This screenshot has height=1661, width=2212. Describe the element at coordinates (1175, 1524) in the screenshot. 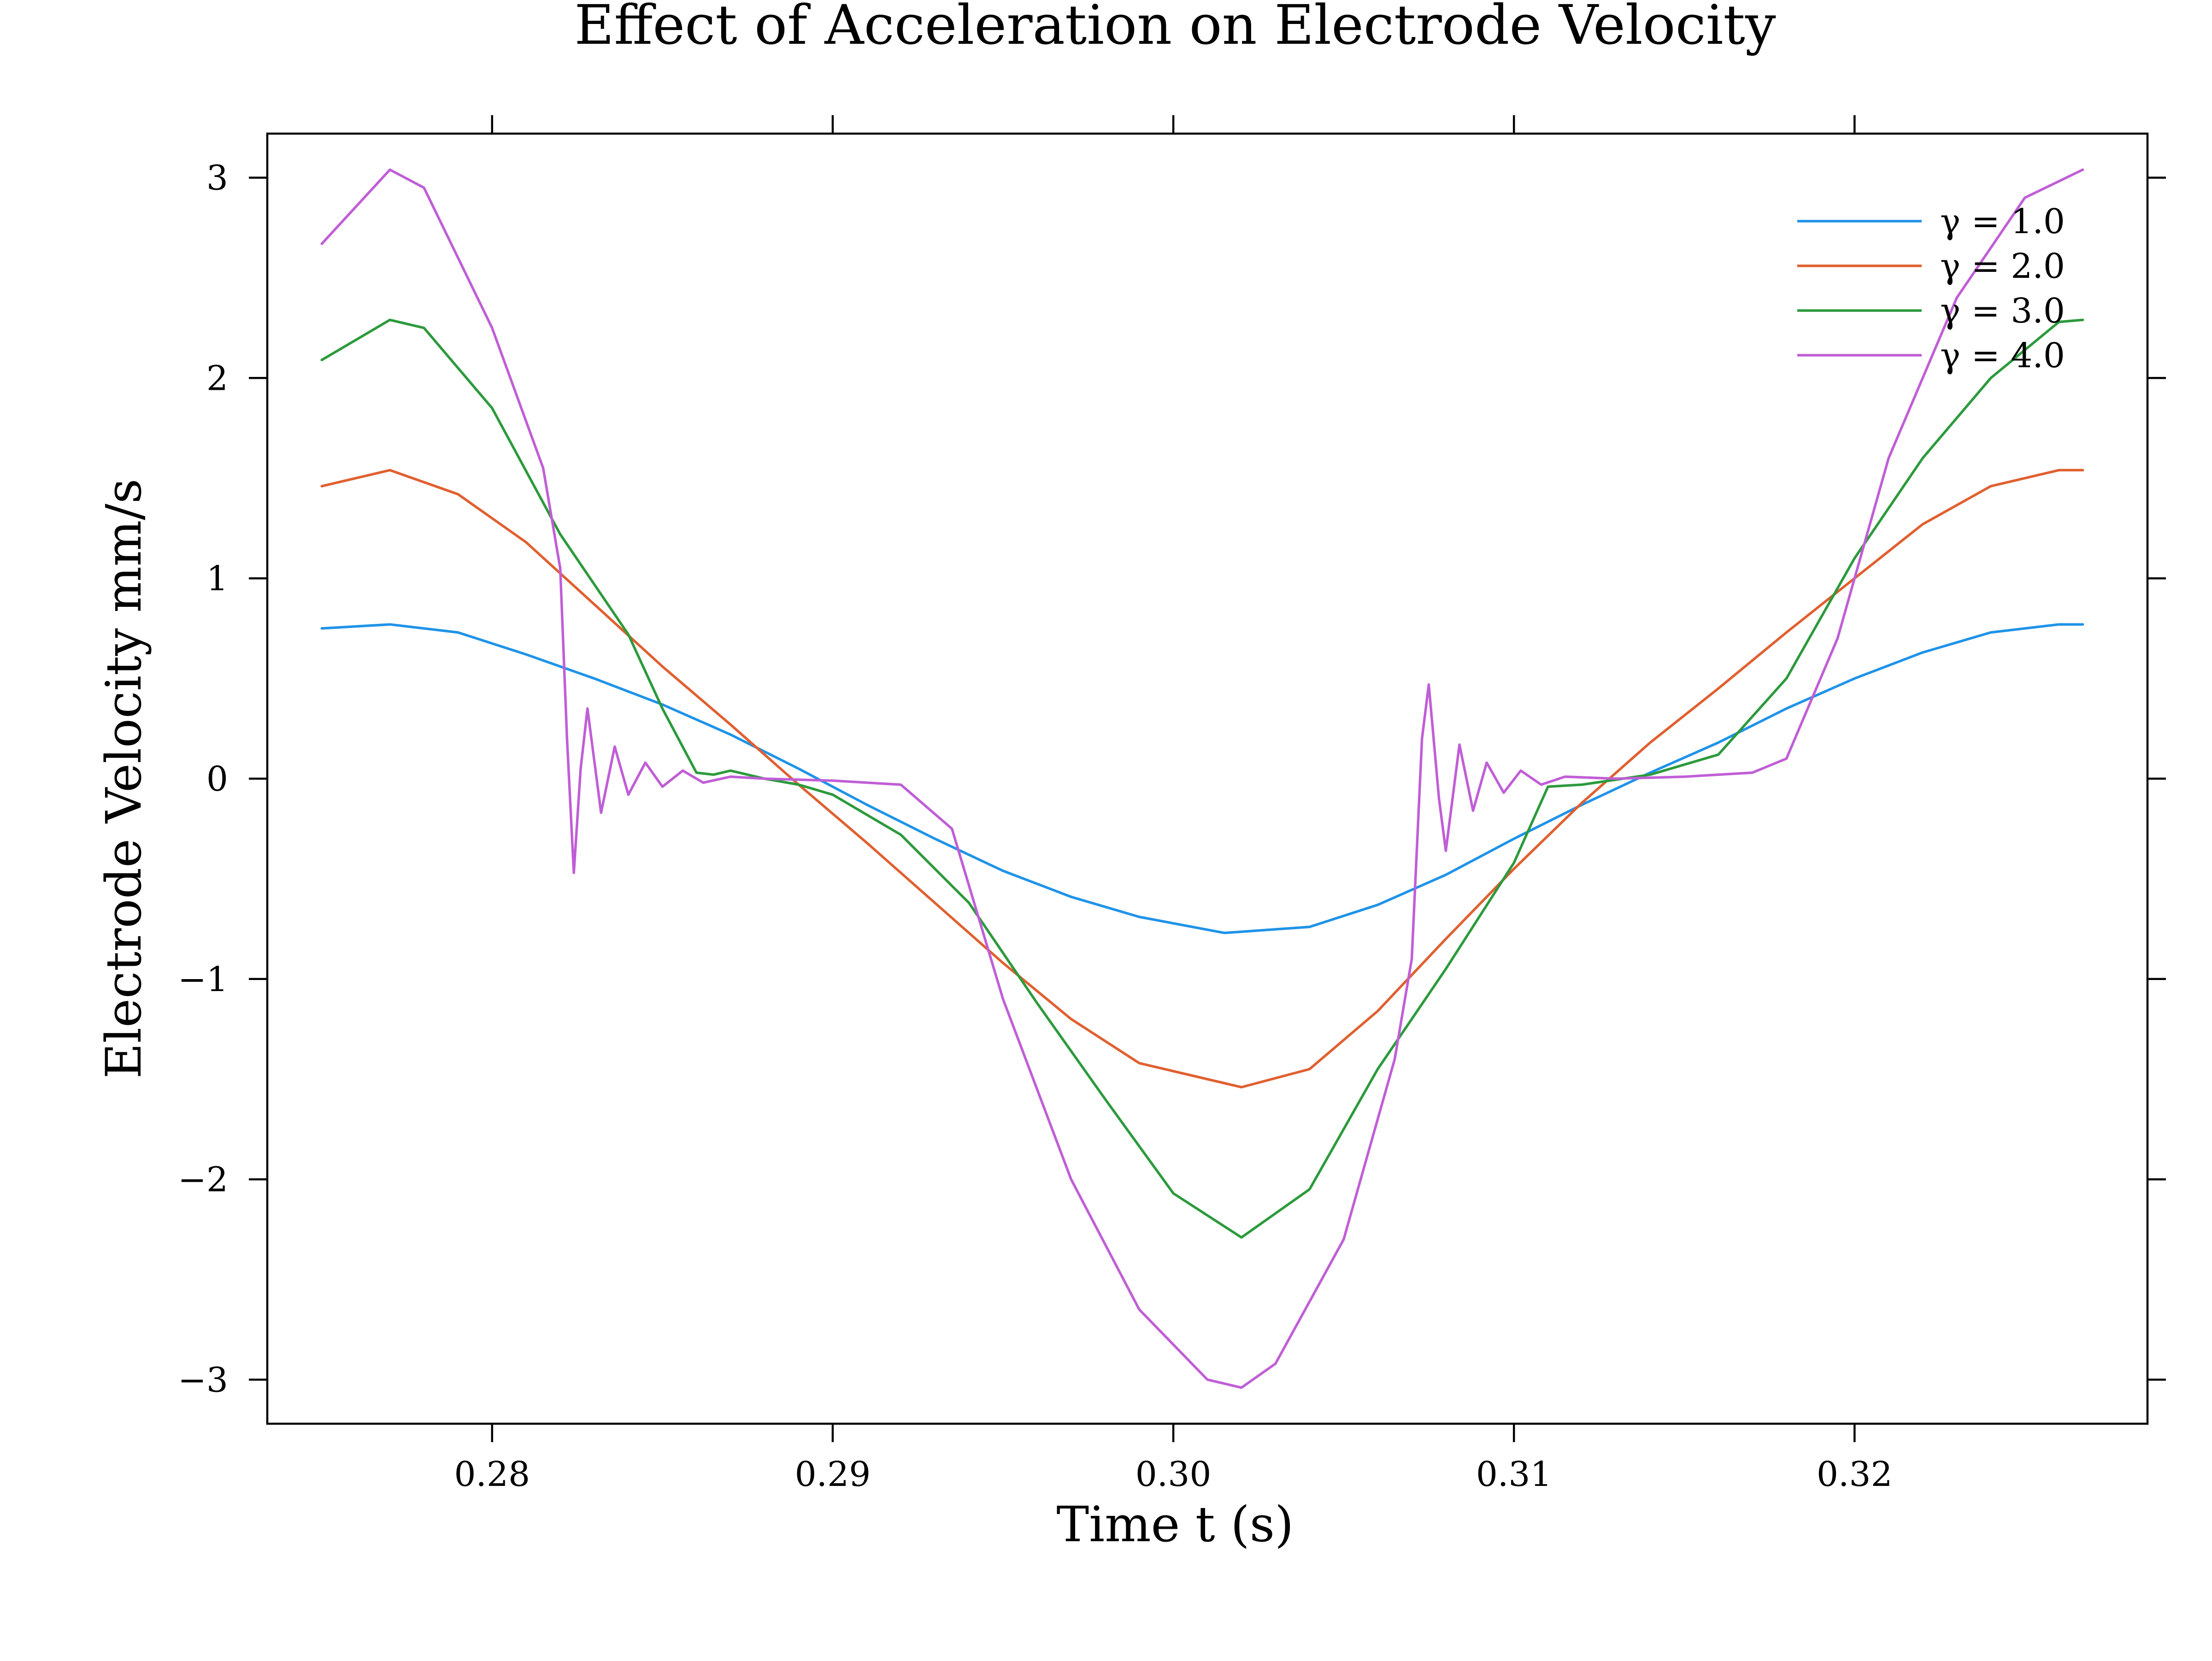

I see `x-axis-label: Time t (s)` at that location.